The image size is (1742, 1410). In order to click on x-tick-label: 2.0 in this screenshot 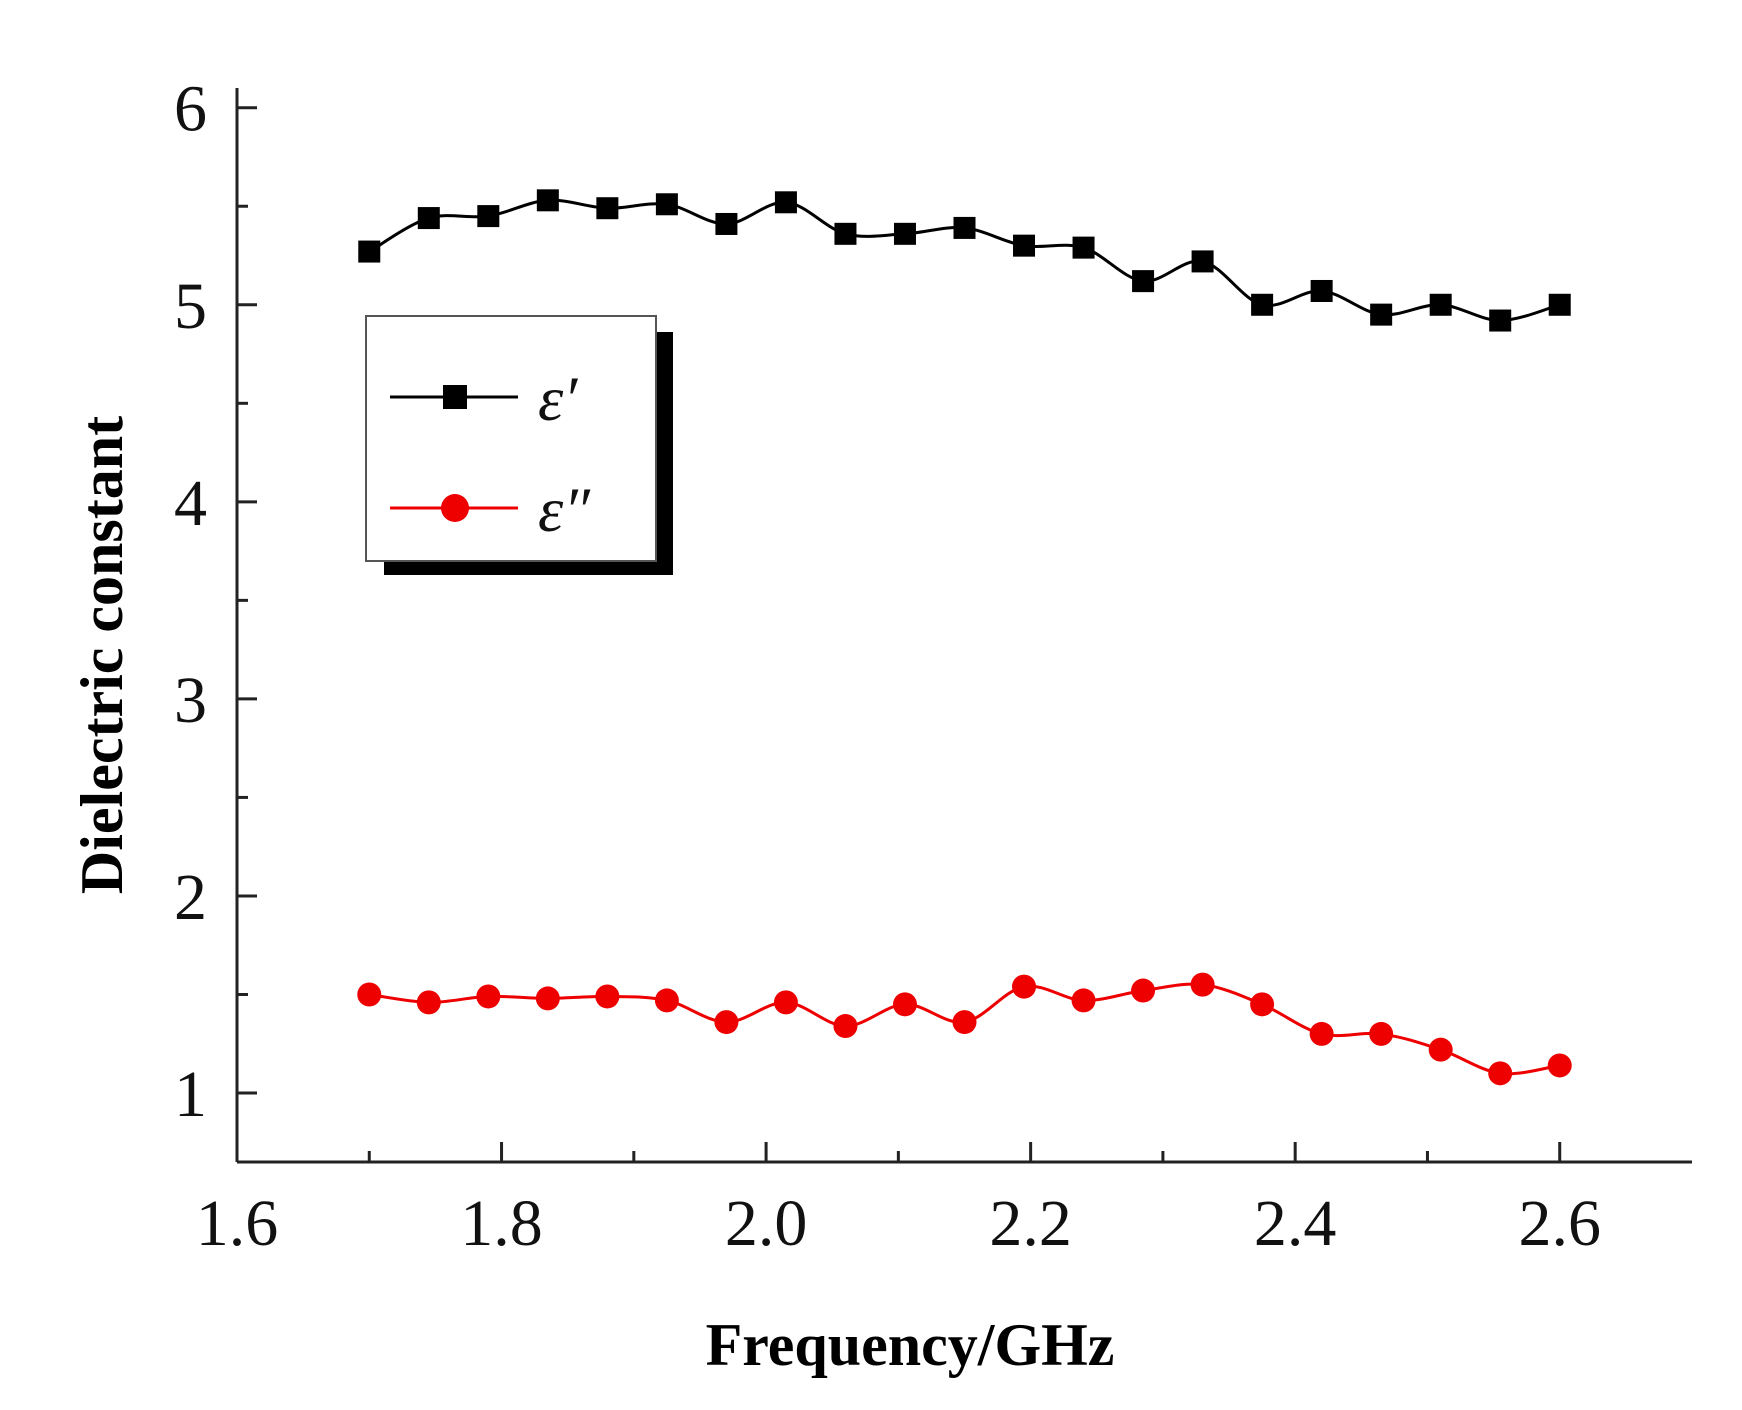, I will do `click(766, 1223)`.